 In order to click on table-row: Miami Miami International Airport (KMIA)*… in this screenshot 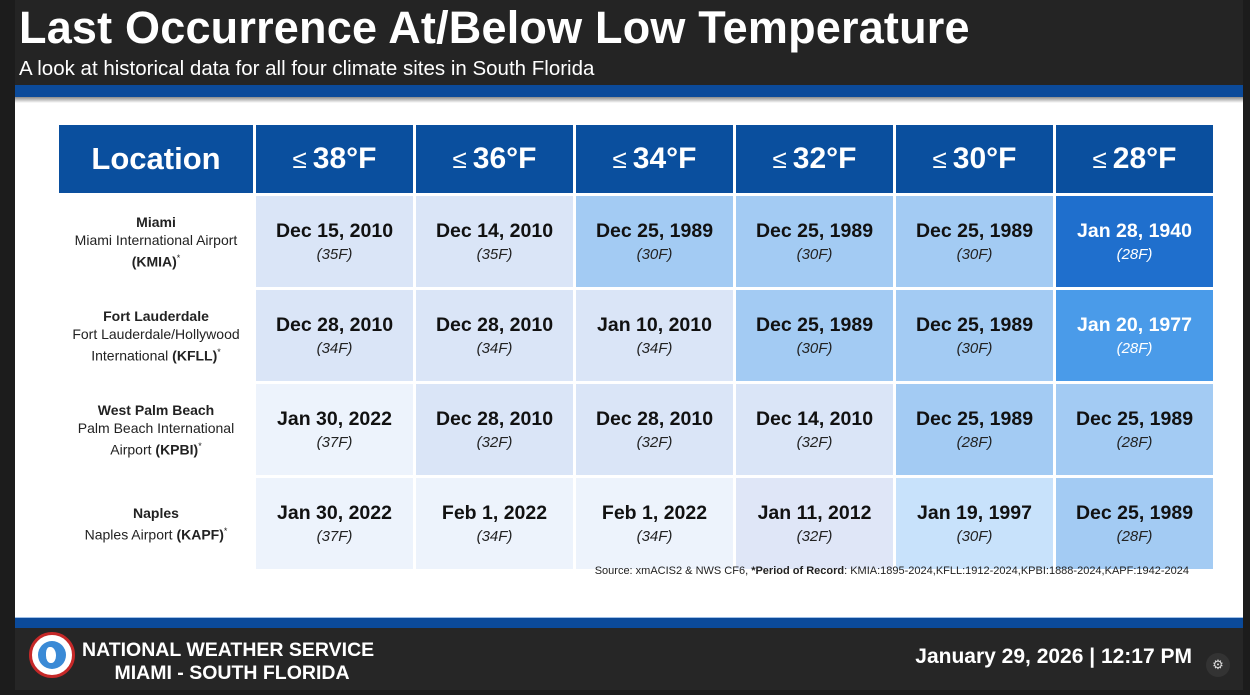, I will do `click(636, 241)`.